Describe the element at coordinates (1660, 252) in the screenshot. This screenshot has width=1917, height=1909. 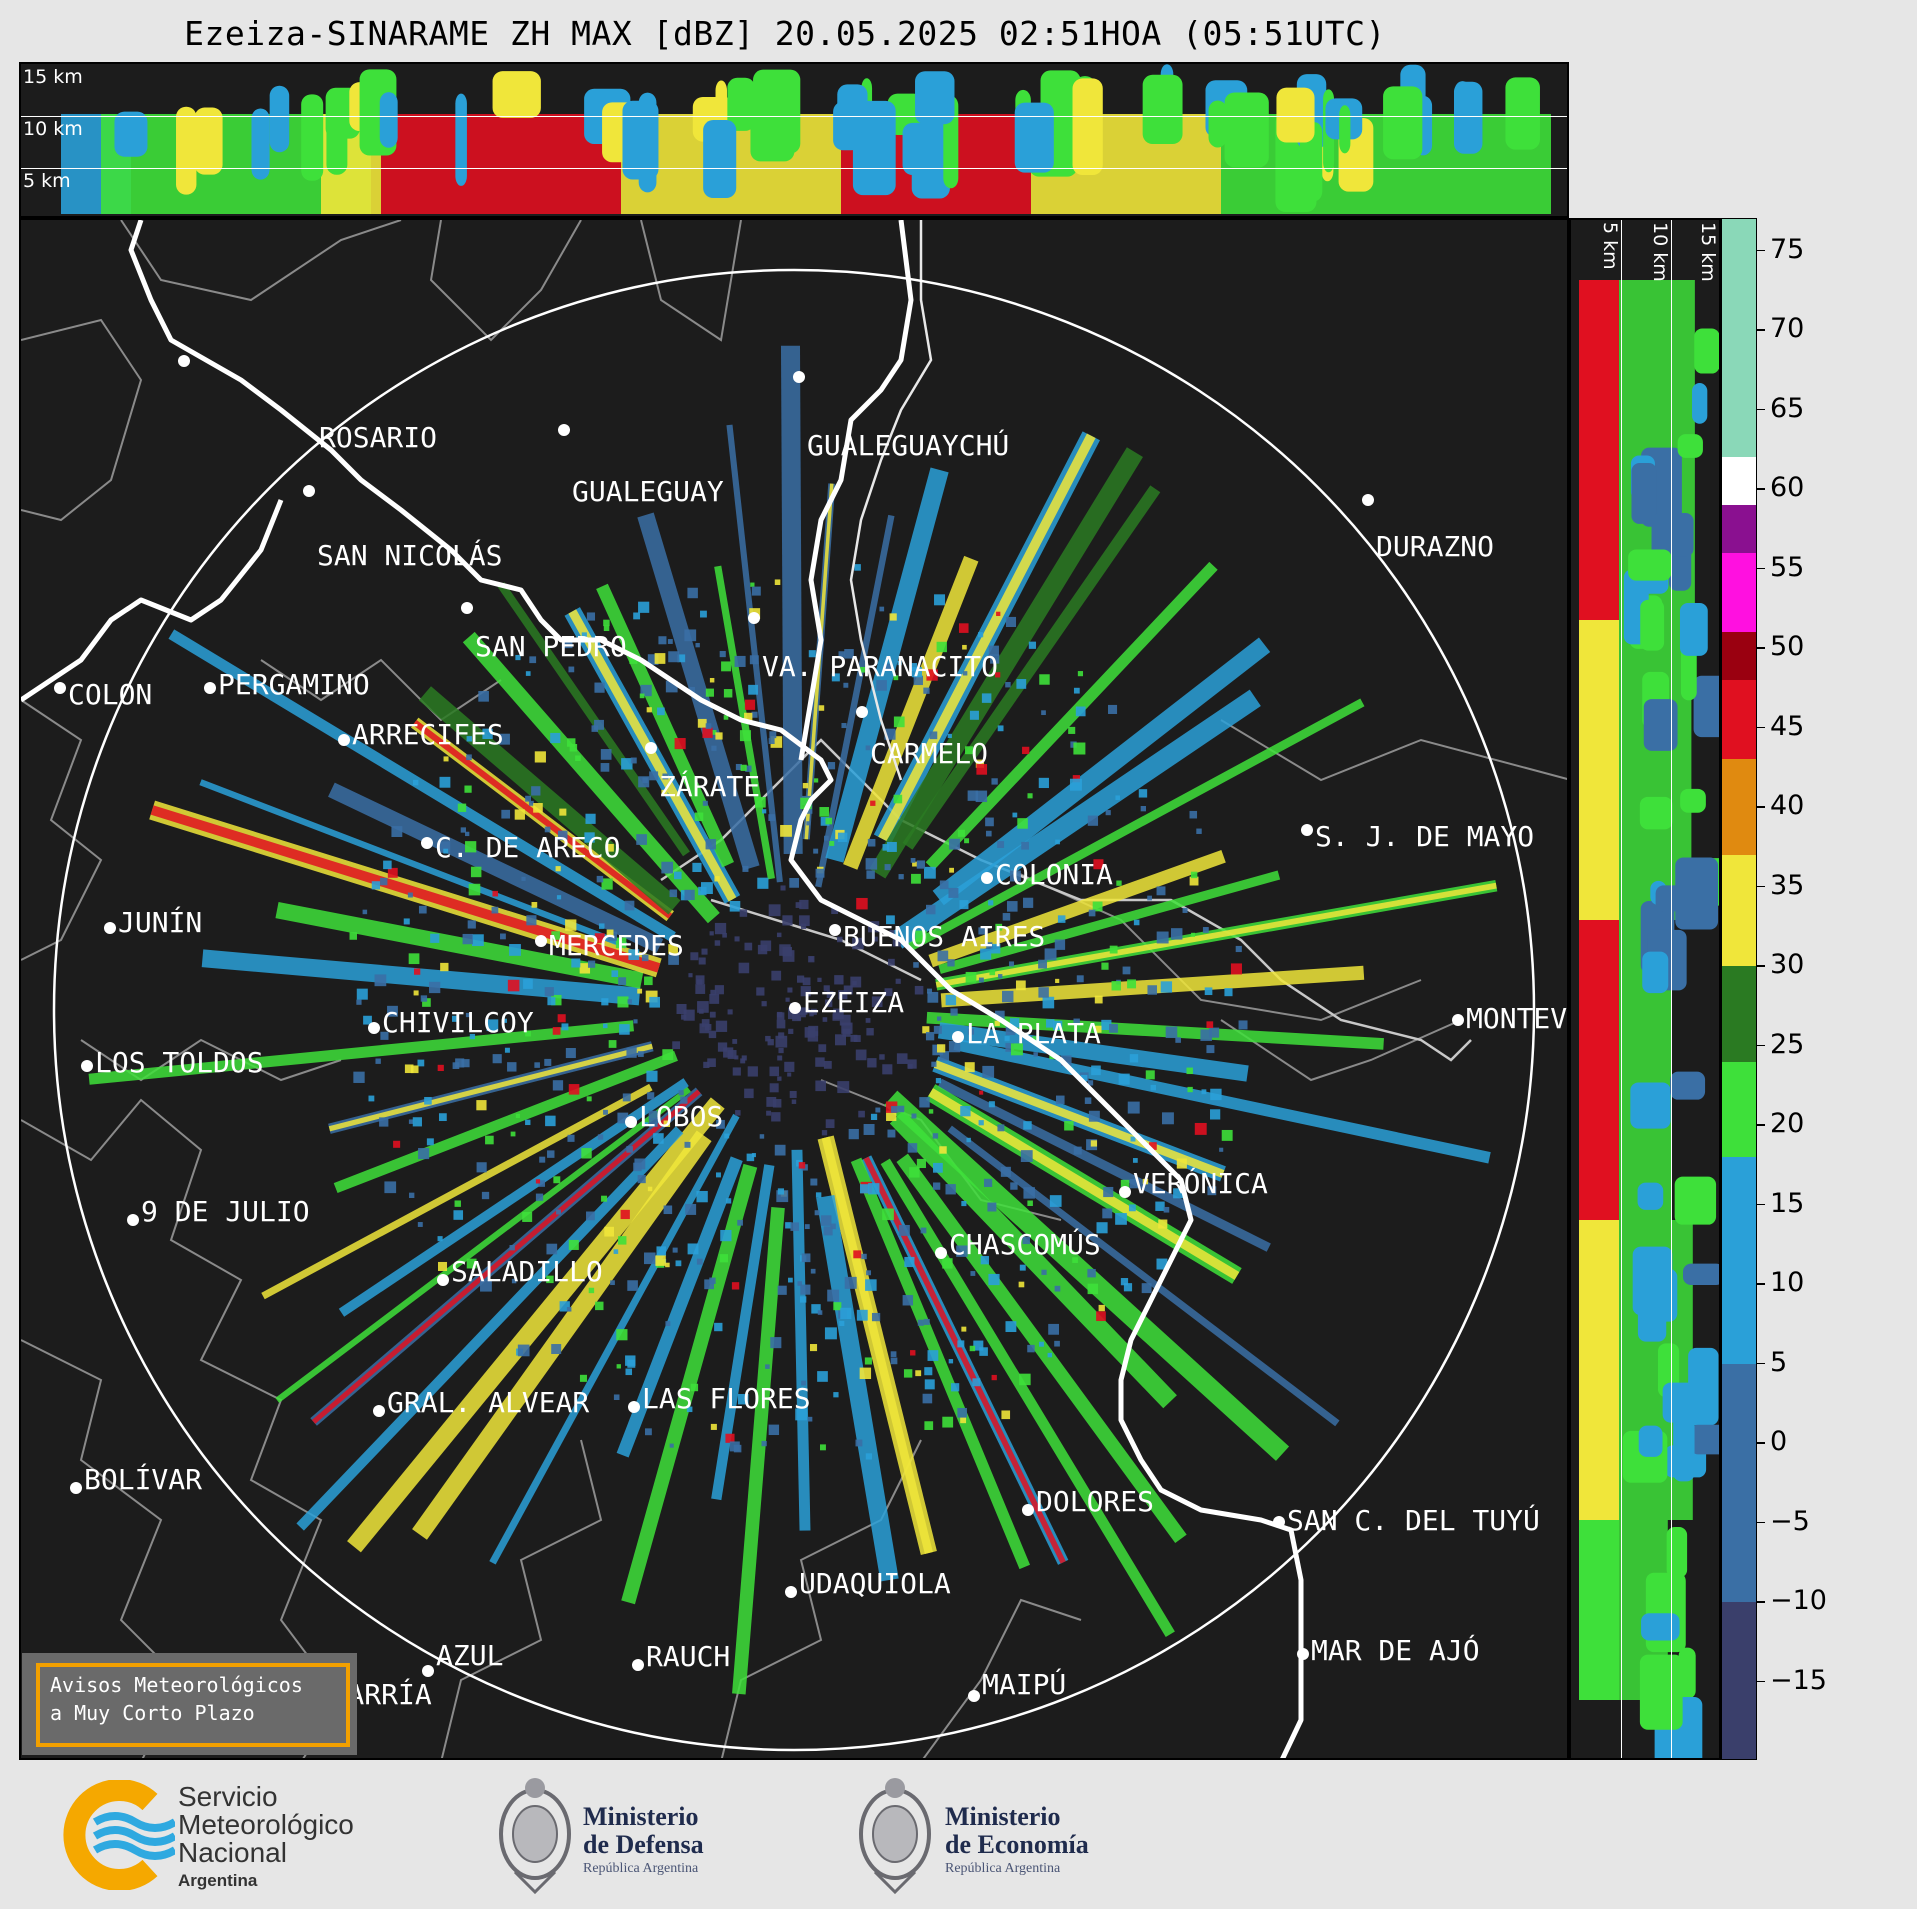
I see `altitude-label-10km-v: 10 km` at that location.